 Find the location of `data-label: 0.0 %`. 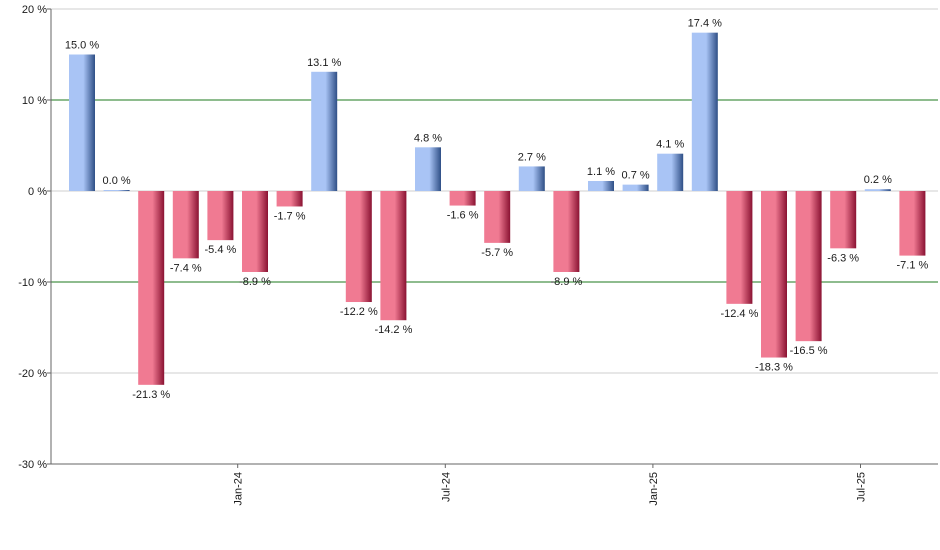

data-label: 0.0 % is located at coordinates (117, 181).